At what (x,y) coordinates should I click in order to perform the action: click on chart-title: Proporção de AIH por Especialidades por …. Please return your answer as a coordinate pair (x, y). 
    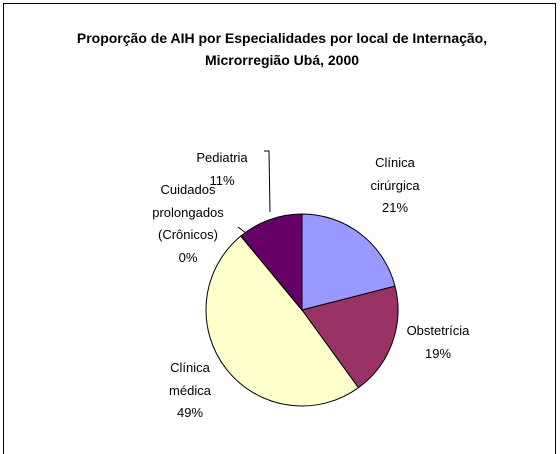
    Looking at the image, I should click on (282, 49).